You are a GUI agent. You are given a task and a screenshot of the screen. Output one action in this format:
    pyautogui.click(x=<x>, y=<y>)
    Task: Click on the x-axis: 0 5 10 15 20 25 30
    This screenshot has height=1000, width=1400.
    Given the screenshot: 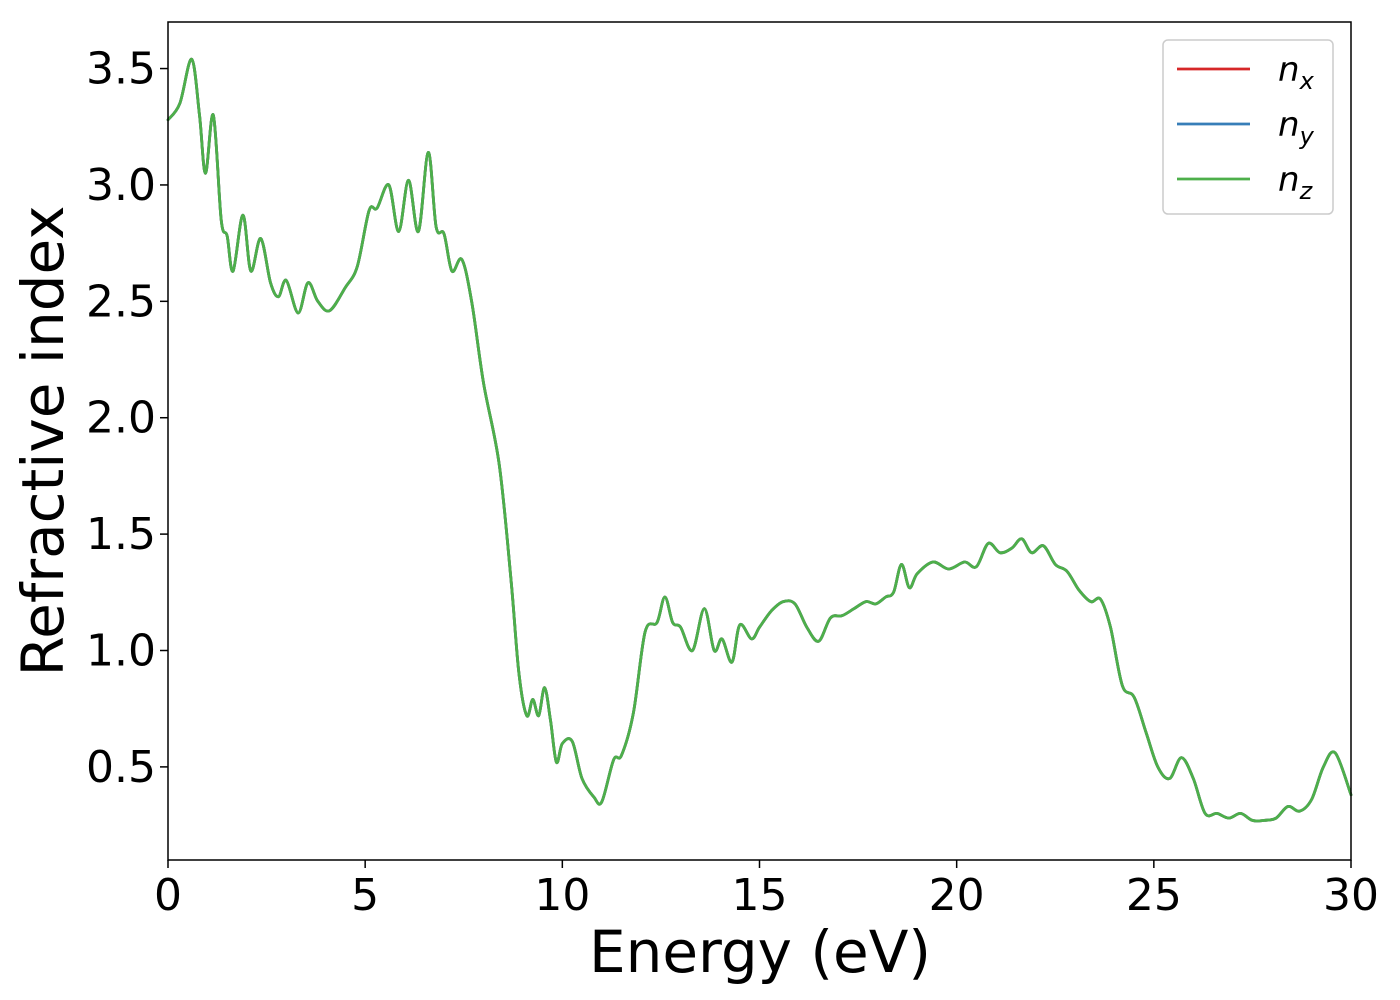 What is the action you would take?
    pyautogui.click(x=766, y=890)
    